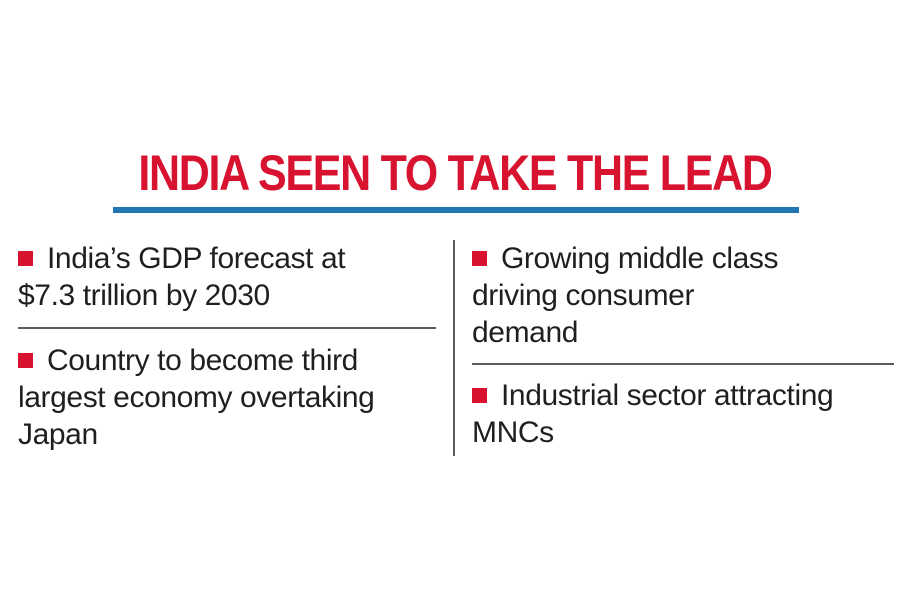 Image resolution: width=900 pixels, height=600 pixels. Describe the element at coordinates (196, 258) in the screenshot. I see `bullet-text-line: India’s GDP forecast at` at that location.